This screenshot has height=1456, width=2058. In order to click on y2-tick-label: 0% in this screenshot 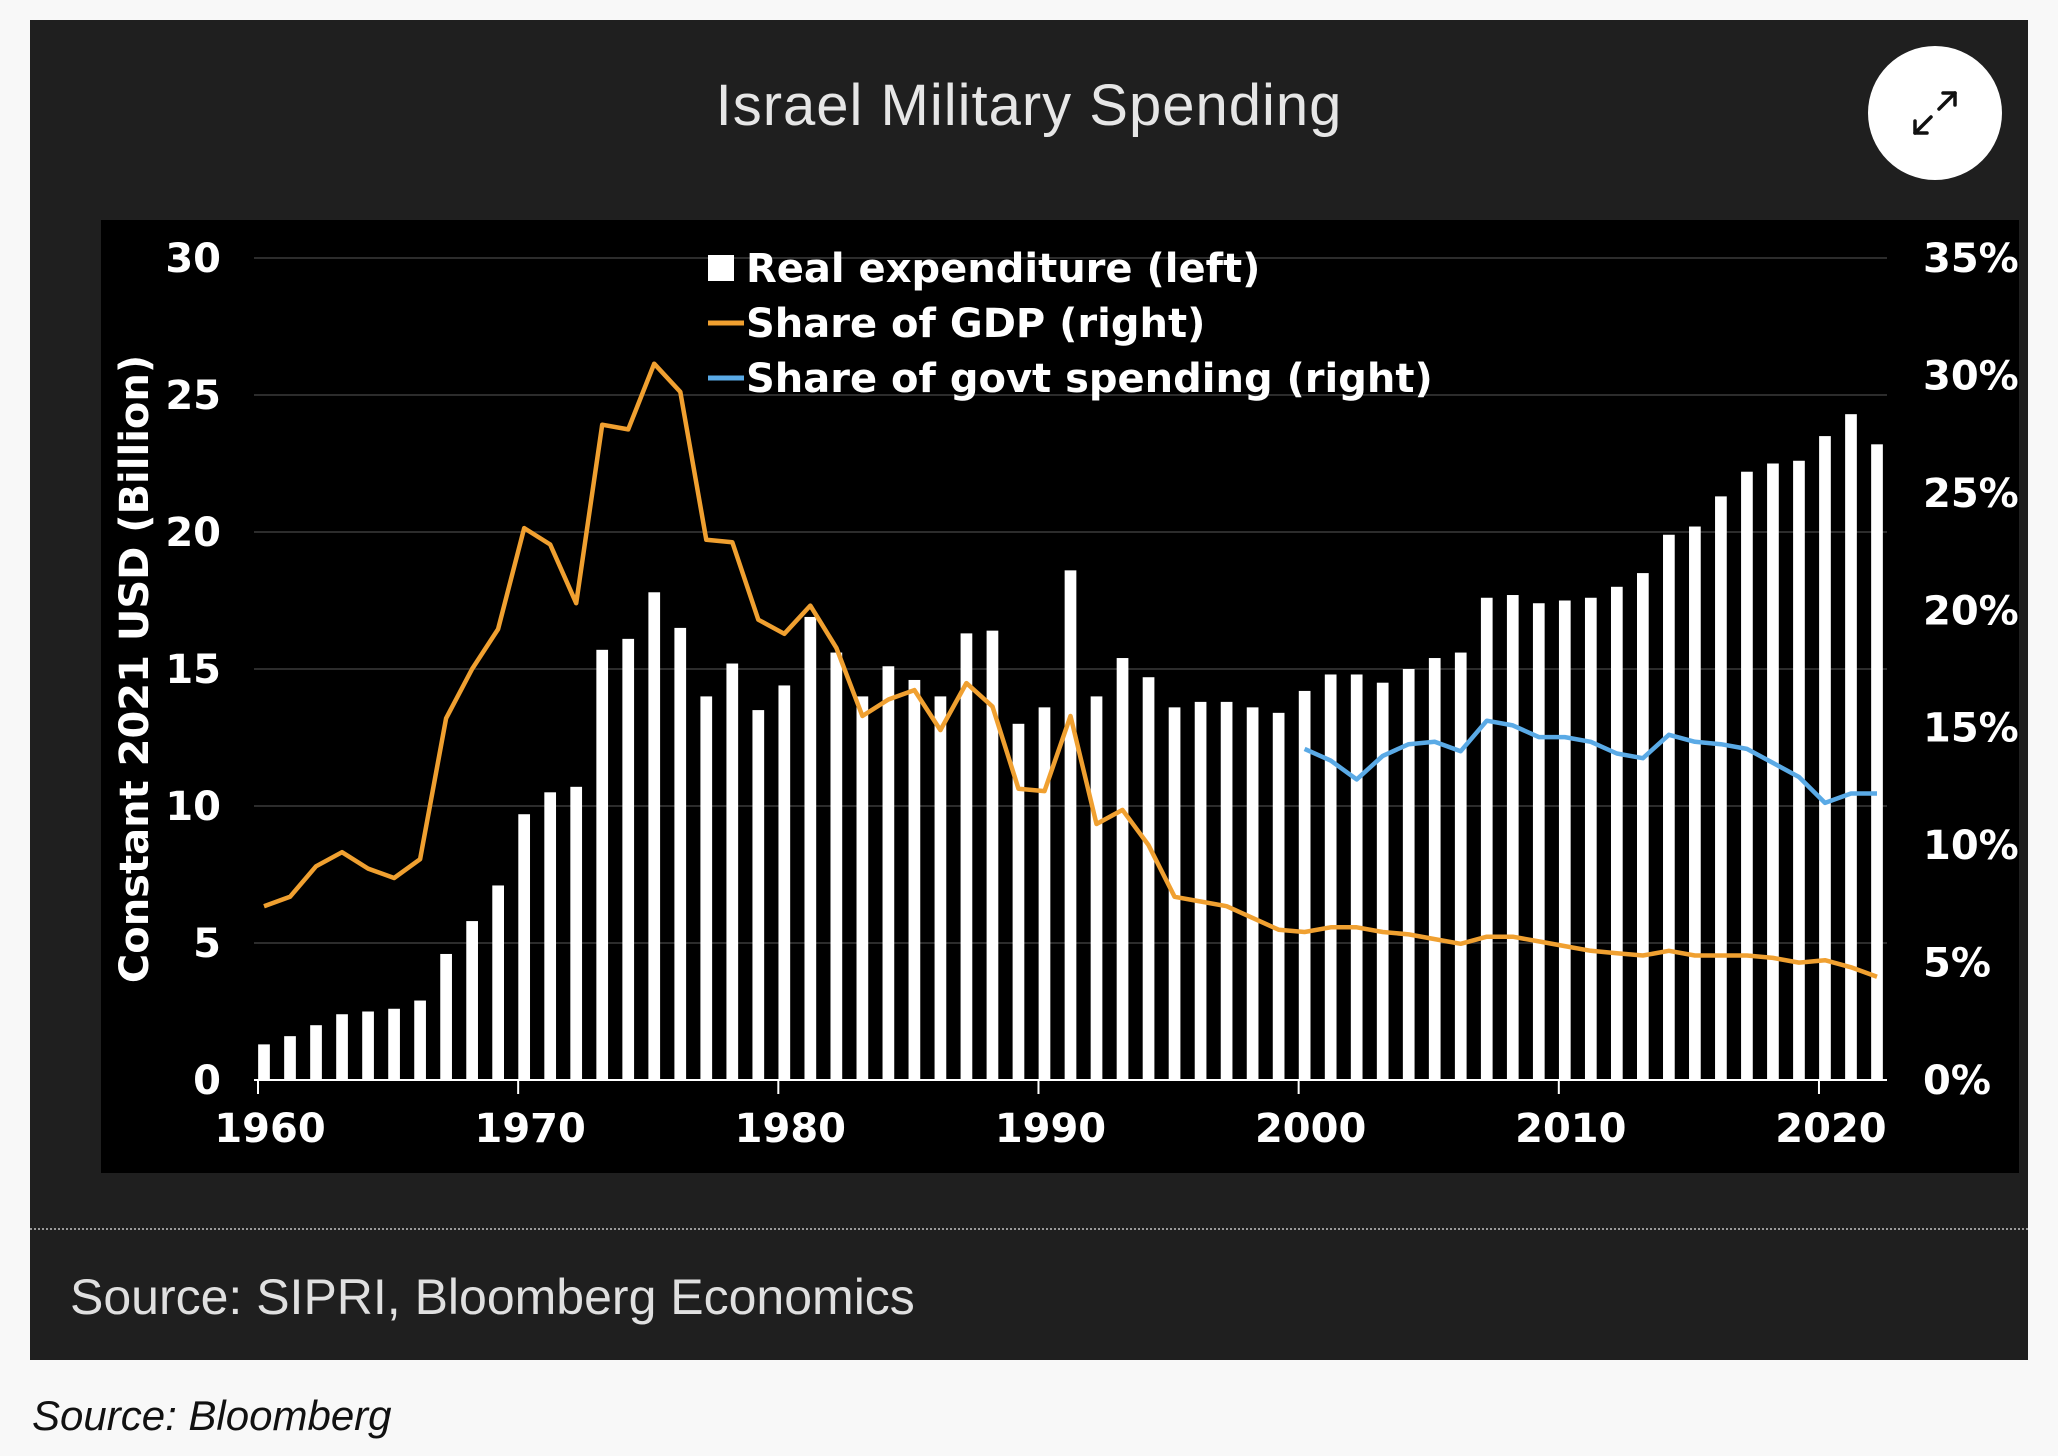, I will do `click(1957, 1081)`.